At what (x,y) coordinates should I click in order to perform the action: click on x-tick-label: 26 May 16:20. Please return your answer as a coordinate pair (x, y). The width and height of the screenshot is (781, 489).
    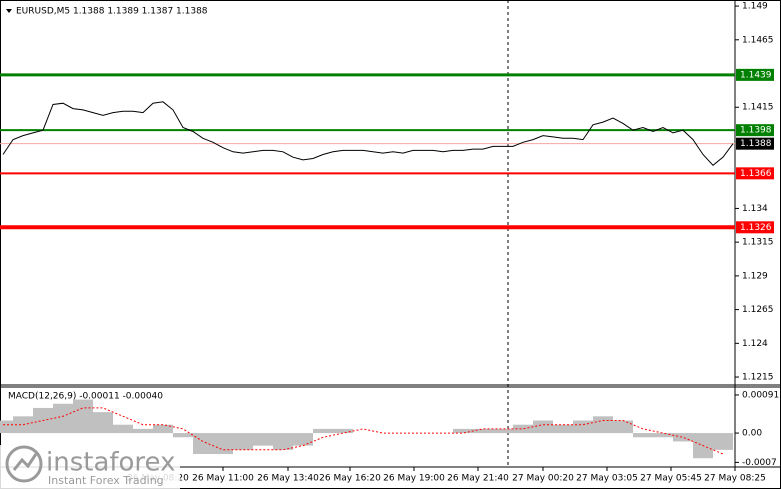
    Looking at the image, I should click on (350, 479).